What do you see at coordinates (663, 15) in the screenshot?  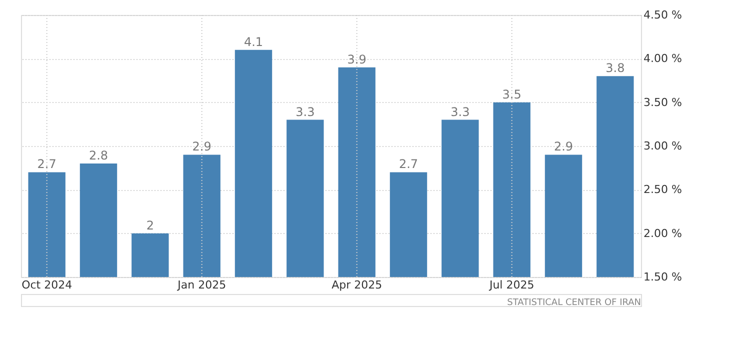 I see `y-tick-label: 4.50 %` at bounding box center [663, 15].